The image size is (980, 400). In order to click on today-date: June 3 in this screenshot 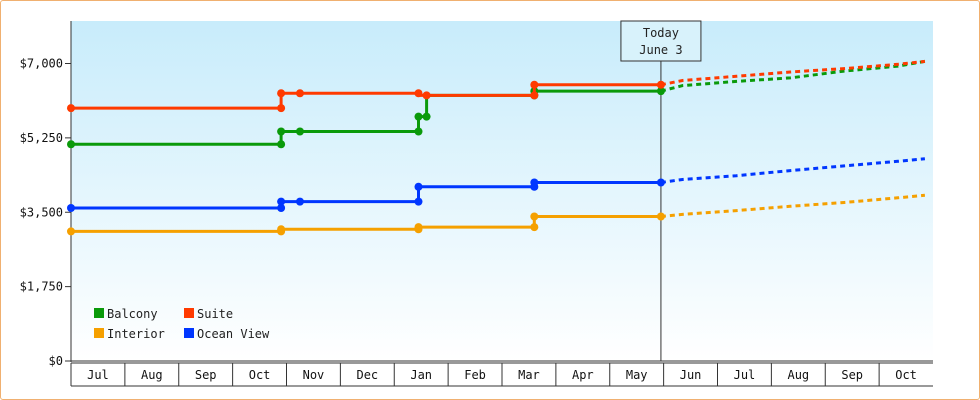, I will do `click(660, 50)`.